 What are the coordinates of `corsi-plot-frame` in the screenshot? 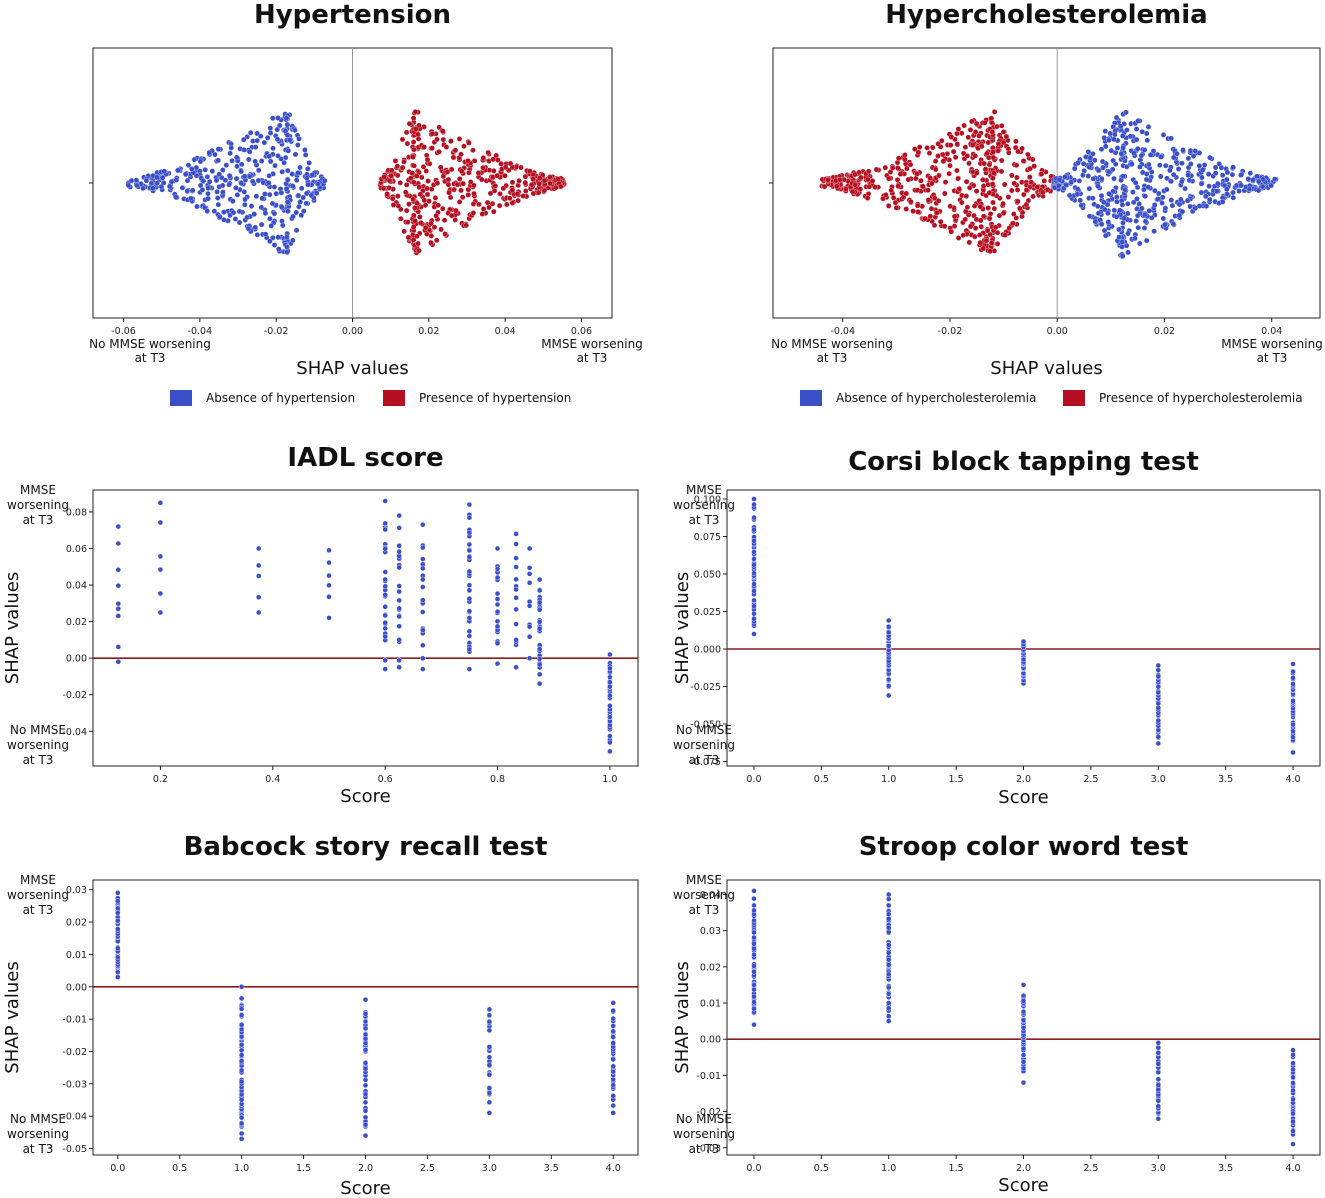 It's located at (1023, 628).